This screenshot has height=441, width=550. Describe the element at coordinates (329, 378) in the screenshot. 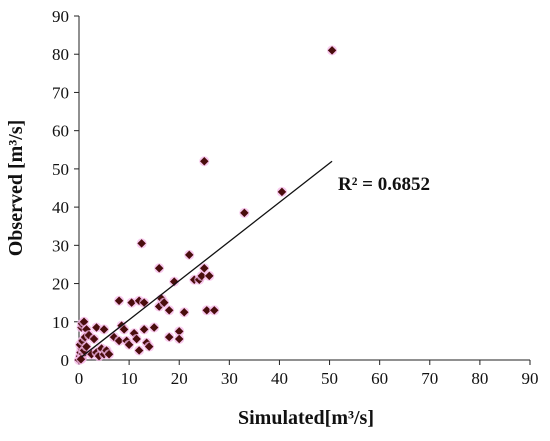

I see `x-tick-label: 50` at that location.